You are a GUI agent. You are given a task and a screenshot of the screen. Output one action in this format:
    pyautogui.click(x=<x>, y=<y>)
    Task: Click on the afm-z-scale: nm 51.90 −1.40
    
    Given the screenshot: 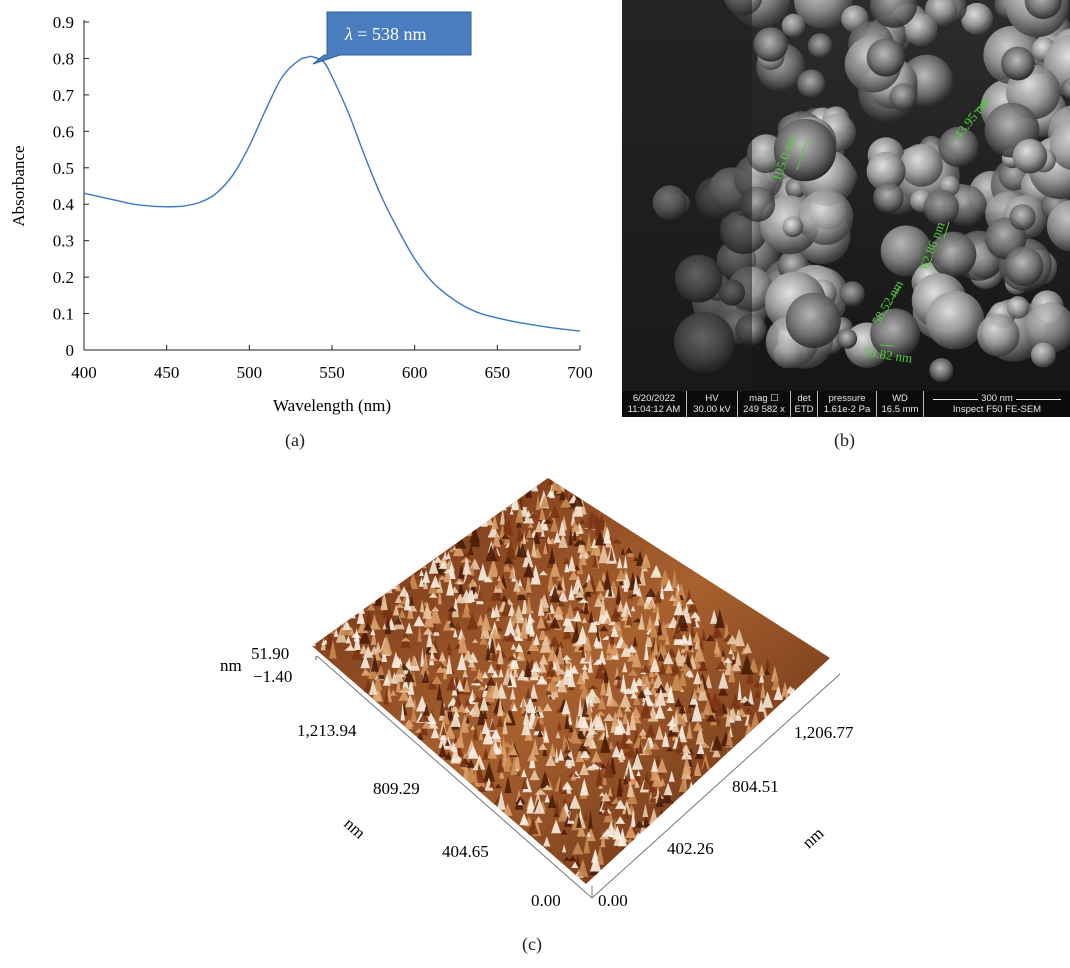 What is the action you would take?
    pyautogui.click(x=256, y=665)
    